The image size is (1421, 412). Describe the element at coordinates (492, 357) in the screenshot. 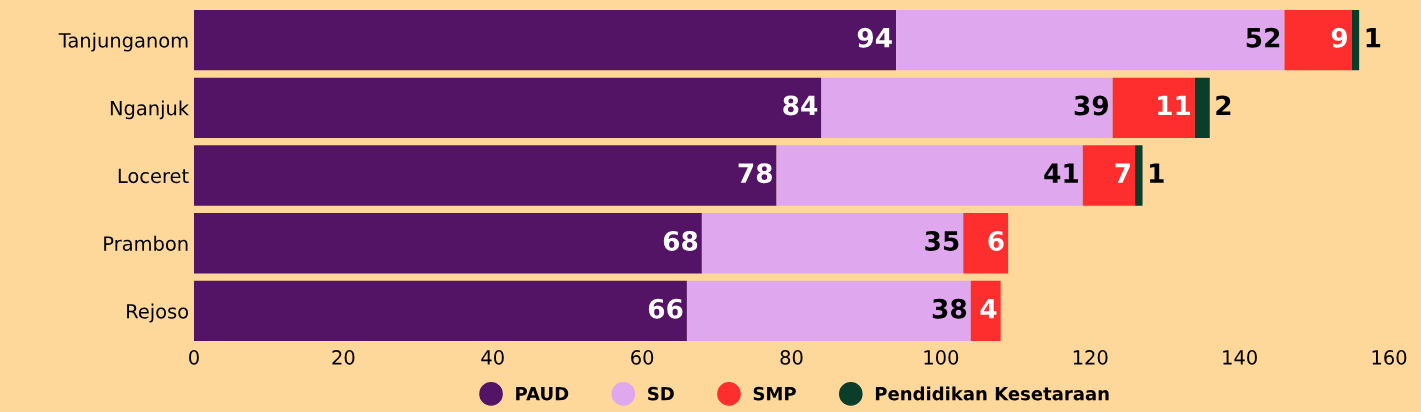

I see `x-tick-label: 40` at that location.